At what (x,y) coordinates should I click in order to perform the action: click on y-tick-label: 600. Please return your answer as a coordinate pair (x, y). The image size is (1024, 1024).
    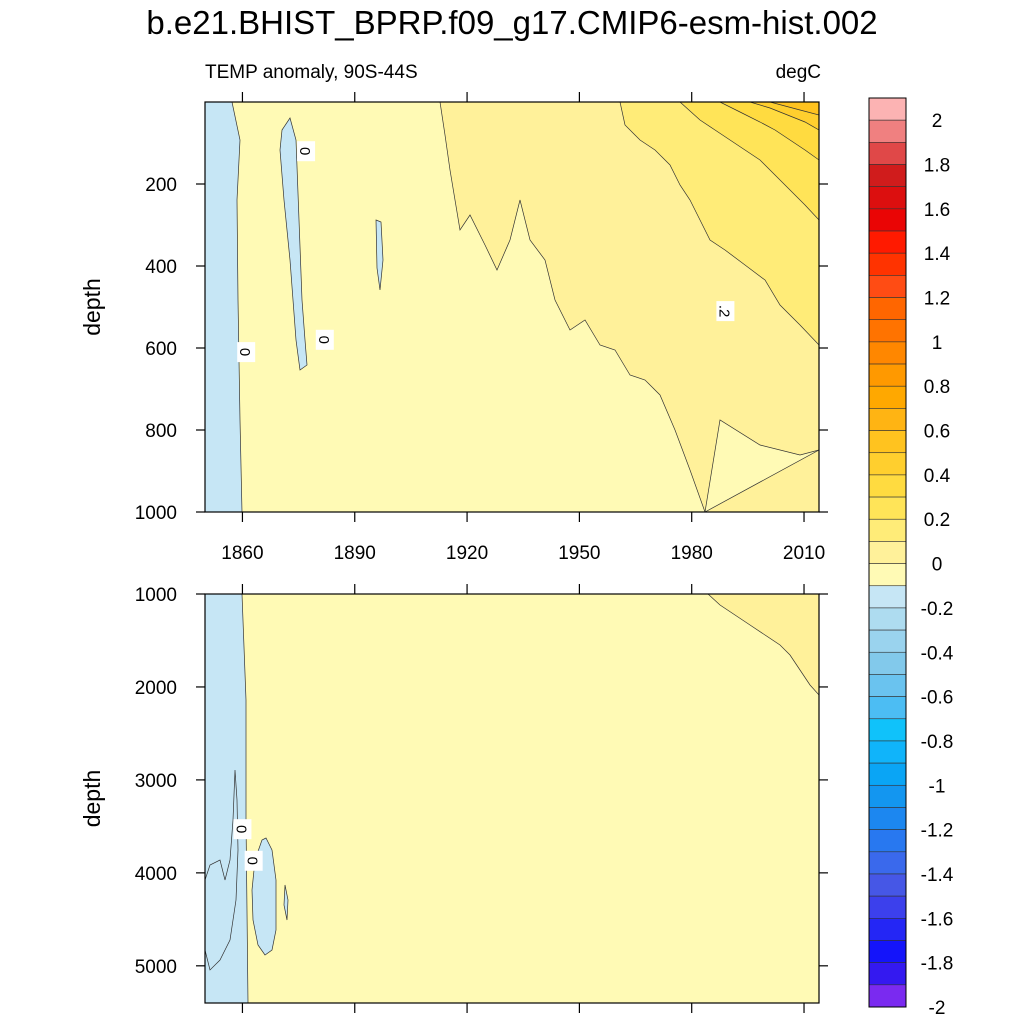
    Looking at the image, I should click on (161, 349).